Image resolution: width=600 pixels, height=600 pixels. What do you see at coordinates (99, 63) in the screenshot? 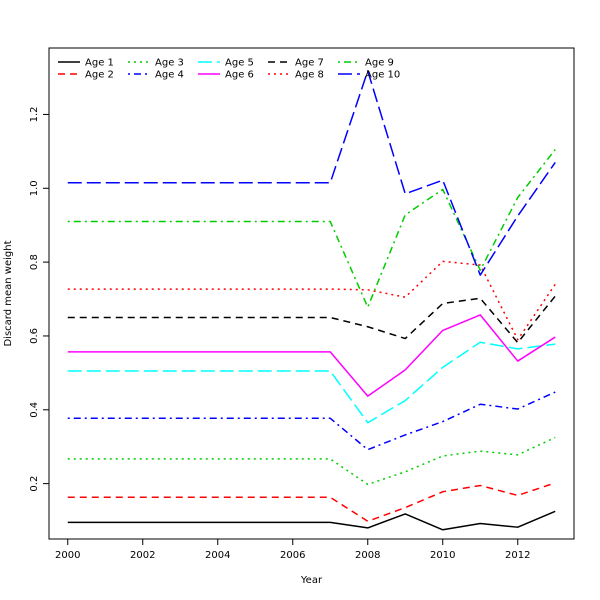
I see `legend-label-age-1: Age 1` at bounding box center [99, 63].